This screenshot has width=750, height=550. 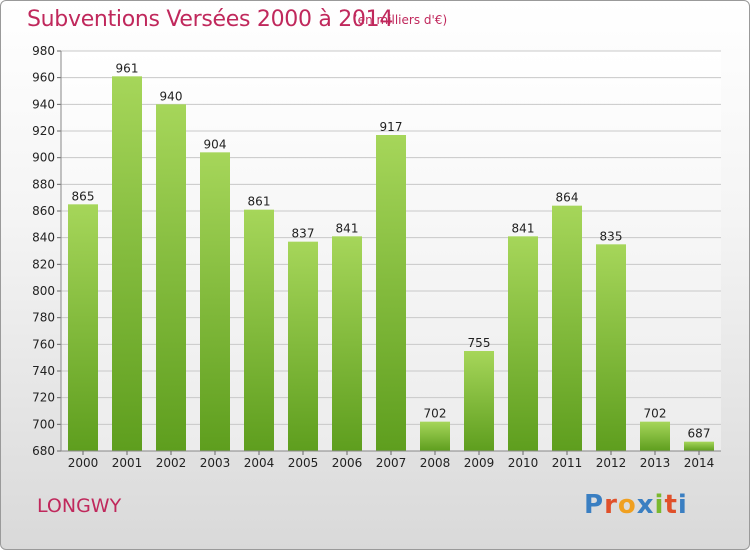 I want to click on bar-value-label: 940, so click(x=171, y=96).